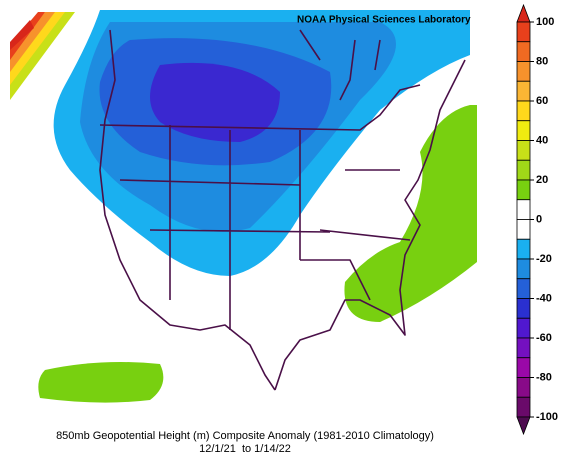 Image resolution: width=567 pixels, height=457 pixels. What do you see at coordinates (542, 101) in the screenshot?
I see `tick-label: 60` at bounding box center [542, 101].